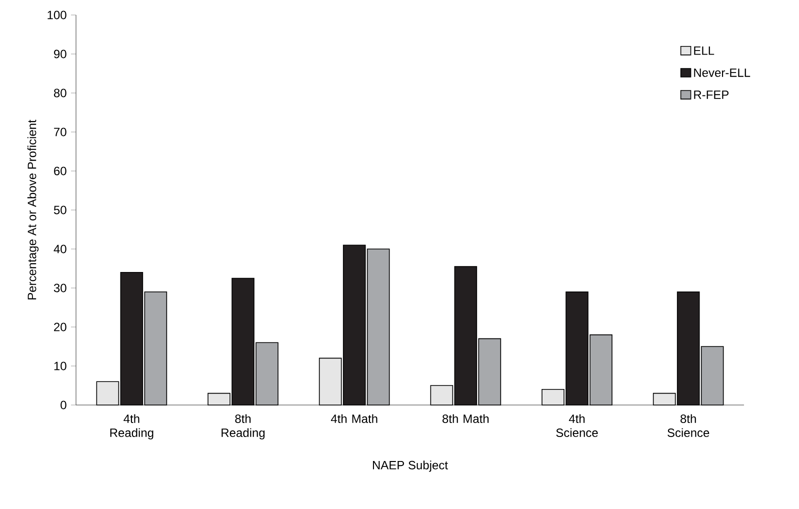  I want to click on y-tick-label: 0, so click(63, 405).